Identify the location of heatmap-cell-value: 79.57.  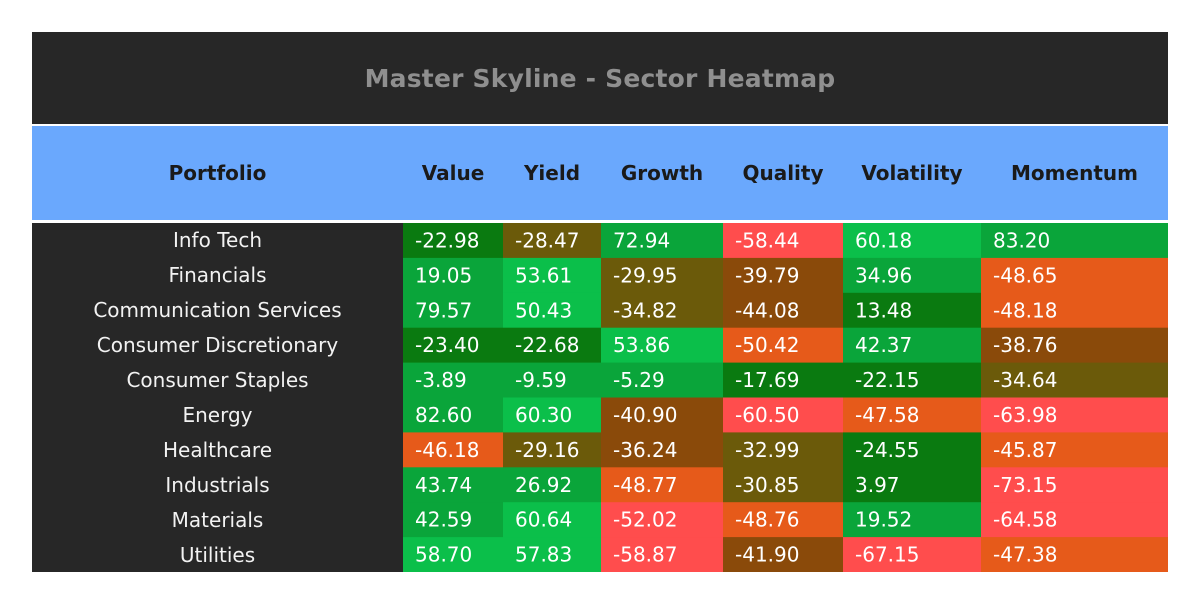
(443, 310).